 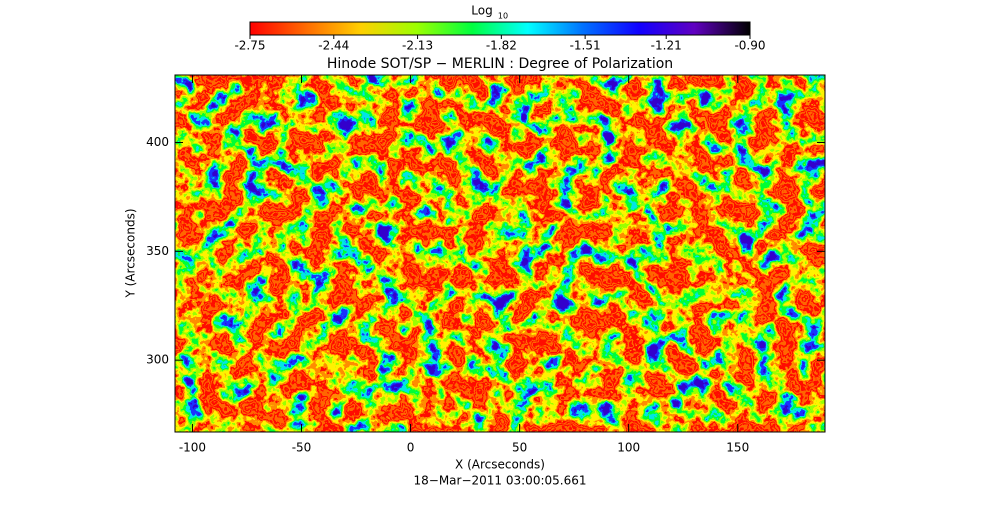 I want to click on colorbar-label-subscript: 10, so click(x=503, y=16).